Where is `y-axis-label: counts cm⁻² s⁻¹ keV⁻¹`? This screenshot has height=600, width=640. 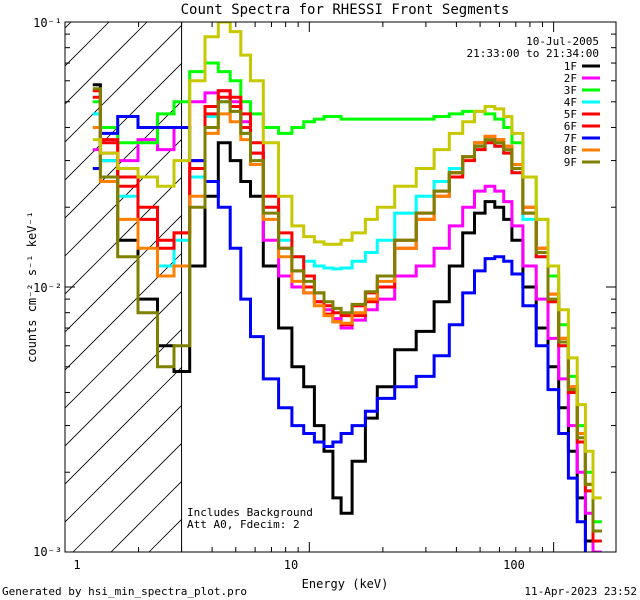 y-axis-label: counts cm⁻² s⁻¹ keV⁻¹ is located at coordinates (32, 287).